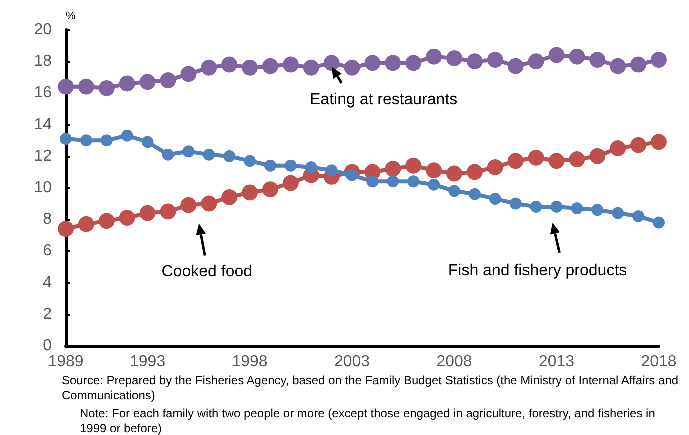 The width and height of the screenshot is (689, 435). What do you see at coordinates (538, 271) in the screenshot?
I see `text: Fish and fishery products` at bounding box center [538, 271].